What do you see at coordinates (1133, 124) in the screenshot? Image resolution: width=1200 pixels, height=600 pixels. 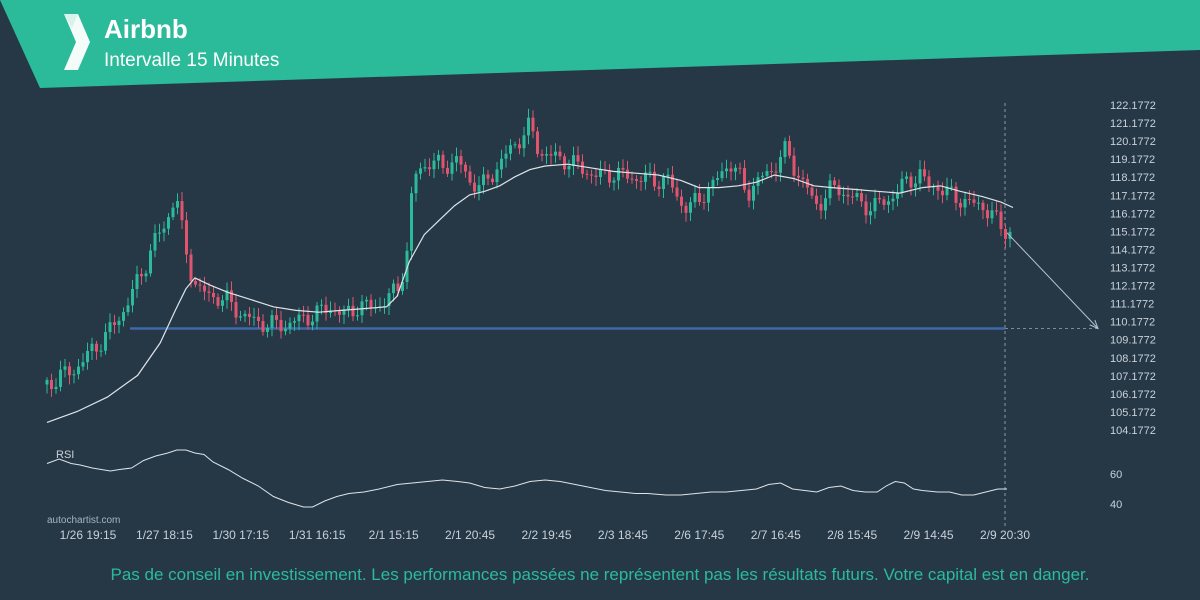 I see `price-tick-label: 121.1772` at bounding box center [1133, 124].